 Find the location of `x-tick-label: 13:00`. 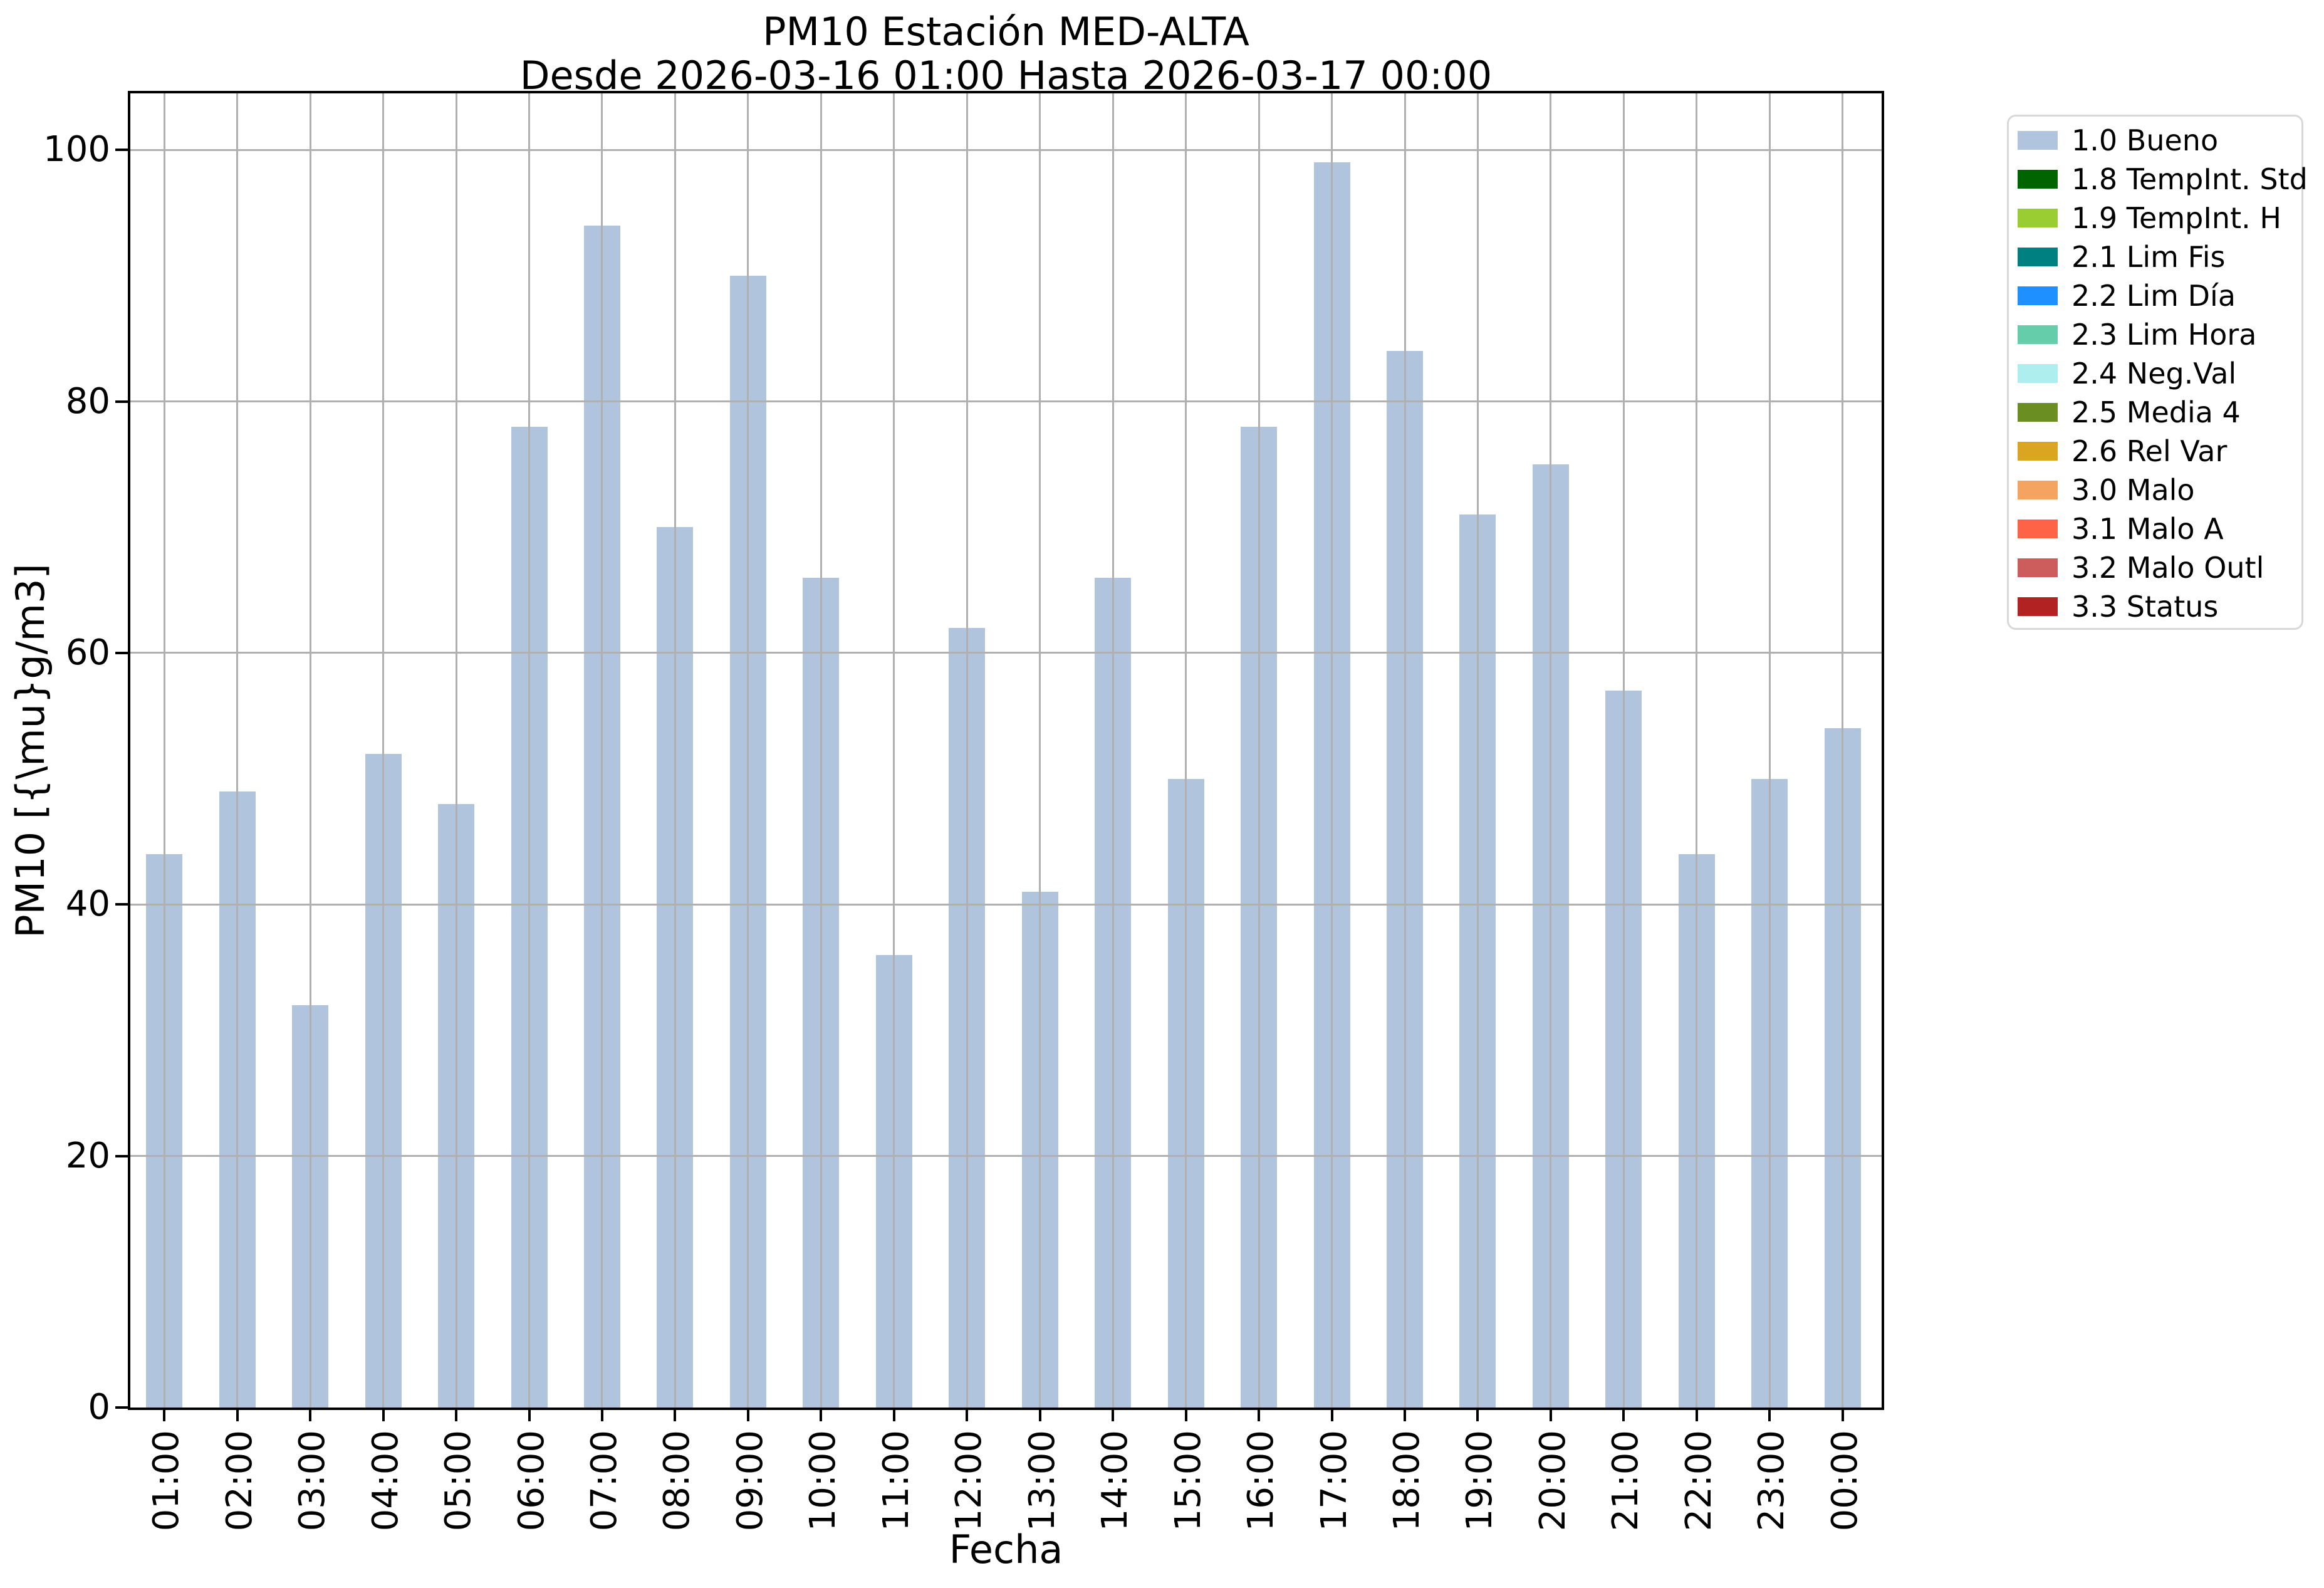

x-tick-label: 13:00 is located at coordinates (1042, 1481).